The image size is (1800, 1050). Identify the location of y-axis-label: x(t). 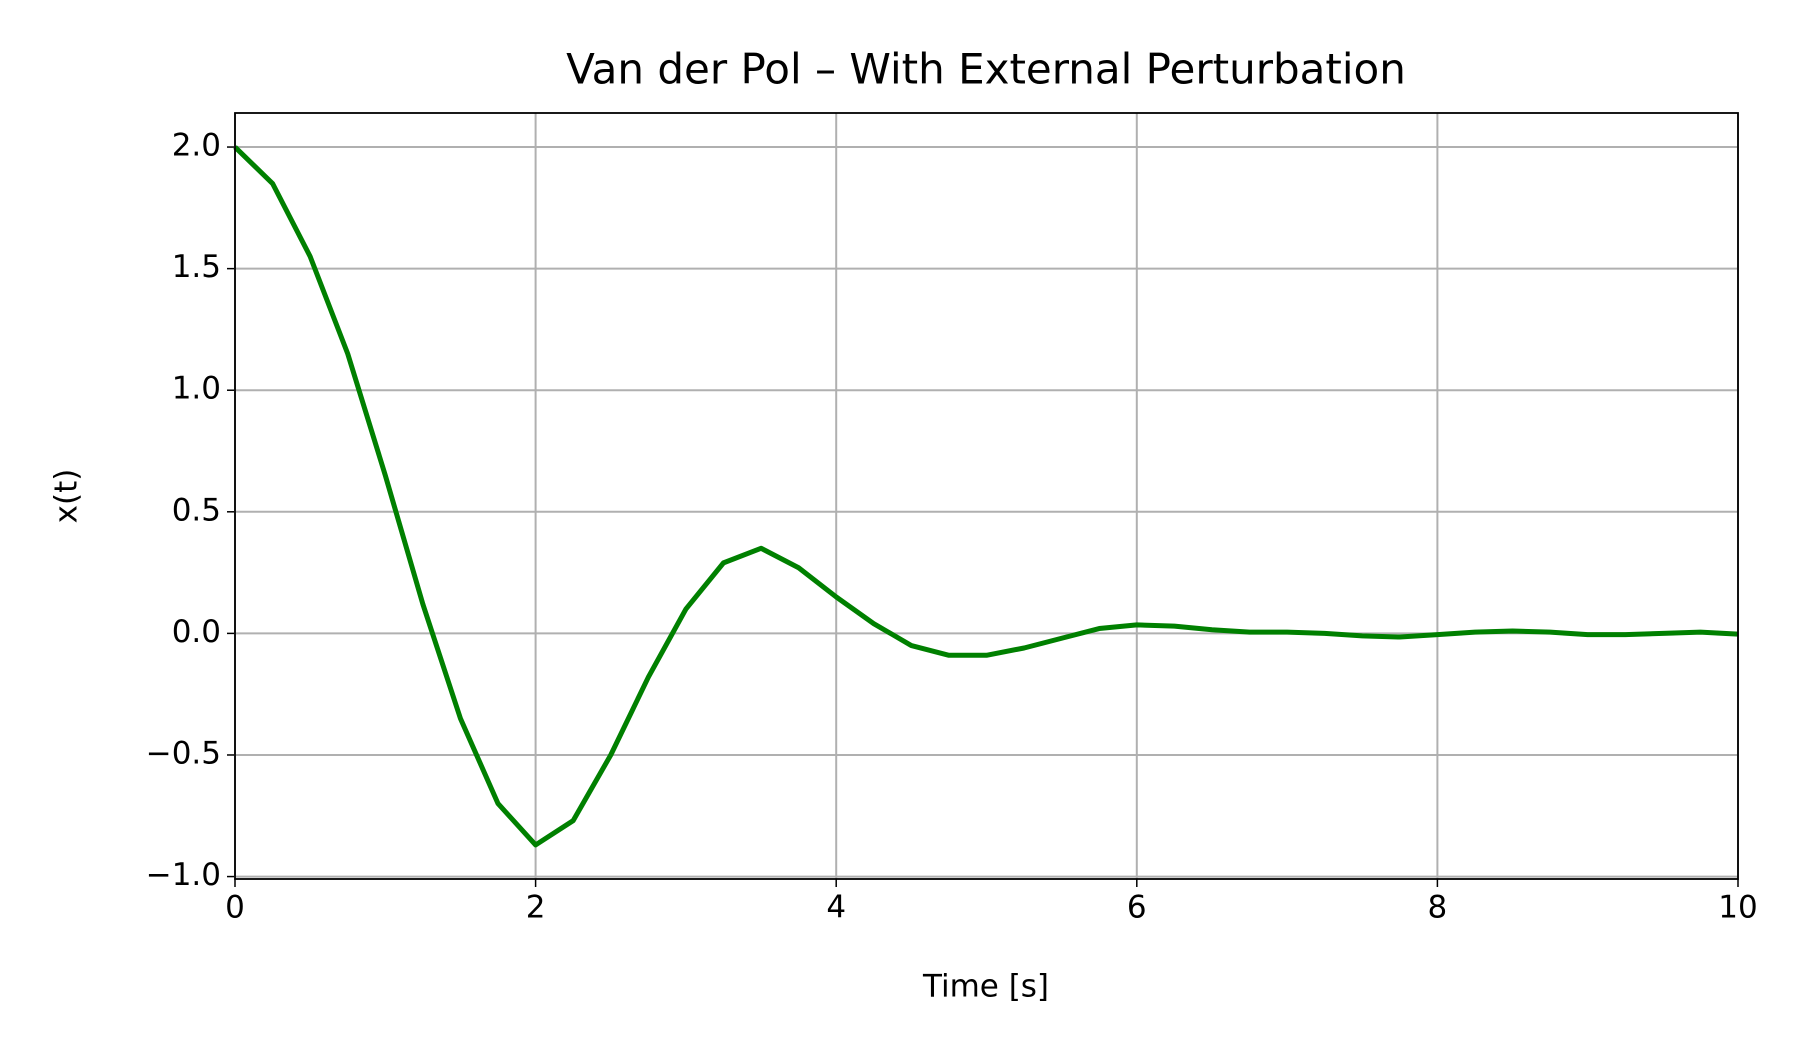
(67, 496).